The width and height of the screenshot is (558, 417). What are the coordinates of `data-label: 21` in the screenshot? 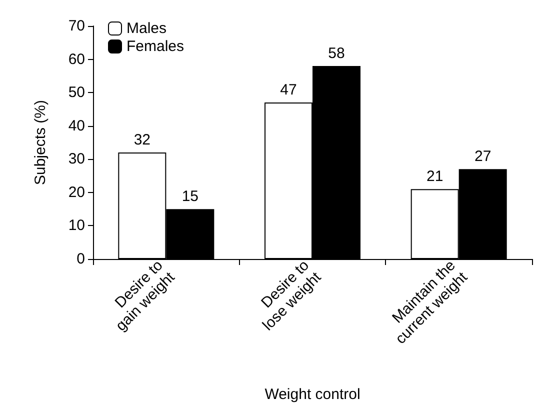 It's located at (435, 177).